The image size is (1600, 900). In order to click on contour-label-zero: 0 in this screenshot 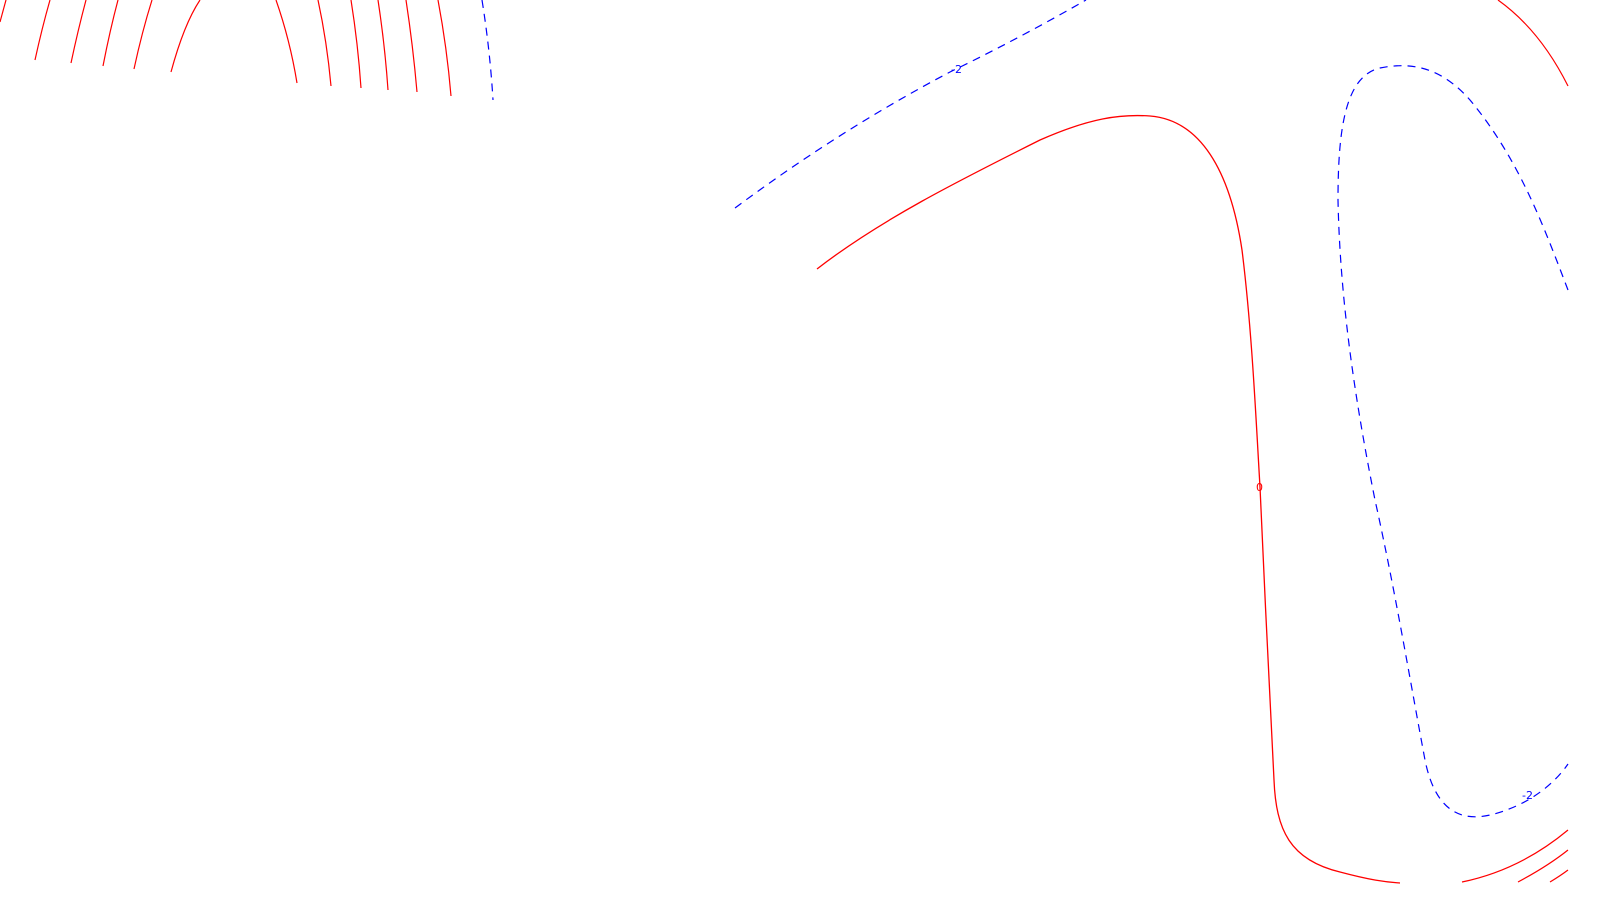, I will do `click(1259, 487)`.